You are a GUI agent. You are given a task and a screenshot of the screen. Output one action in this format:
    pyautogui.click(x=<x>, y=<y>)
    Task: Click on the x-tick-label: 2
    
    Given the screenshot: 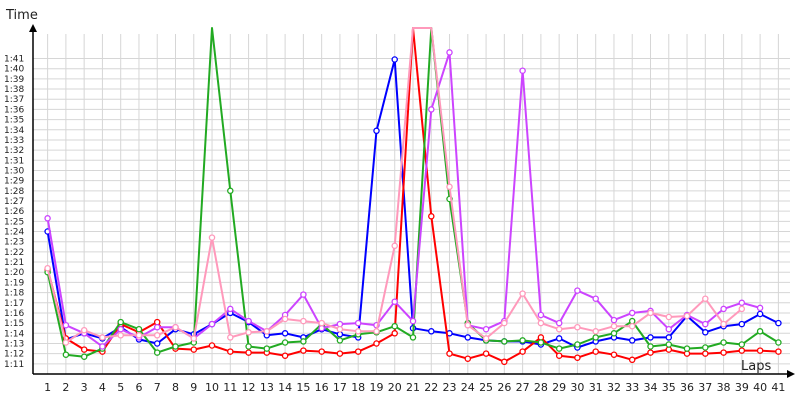 What is the action you would take?
    pyautogui.click(x=65, y=387)
    